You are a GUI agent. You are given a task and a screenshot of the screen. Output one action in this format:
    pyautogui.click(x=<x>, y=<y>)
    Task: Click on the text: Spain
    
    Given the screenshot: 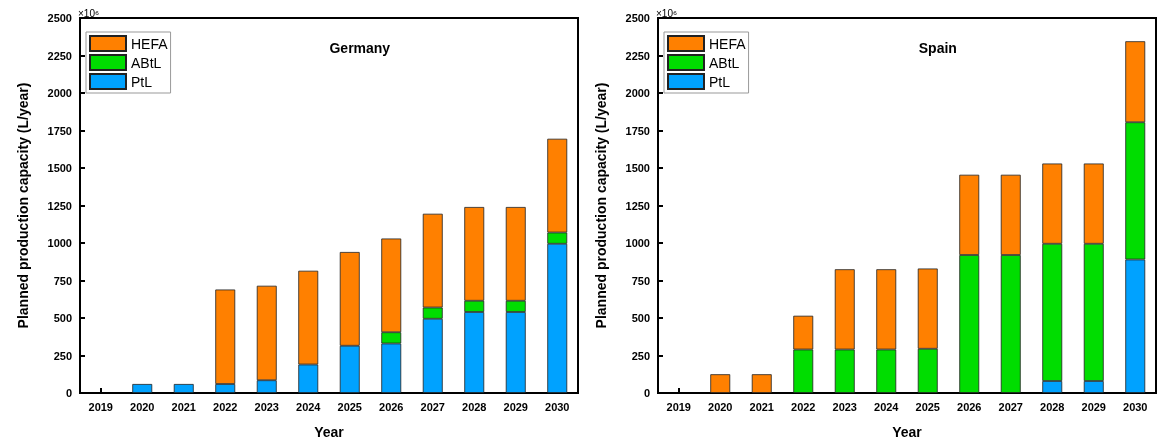 What is the action you would take?
    pyautogui.click(x=937, y=48)
    